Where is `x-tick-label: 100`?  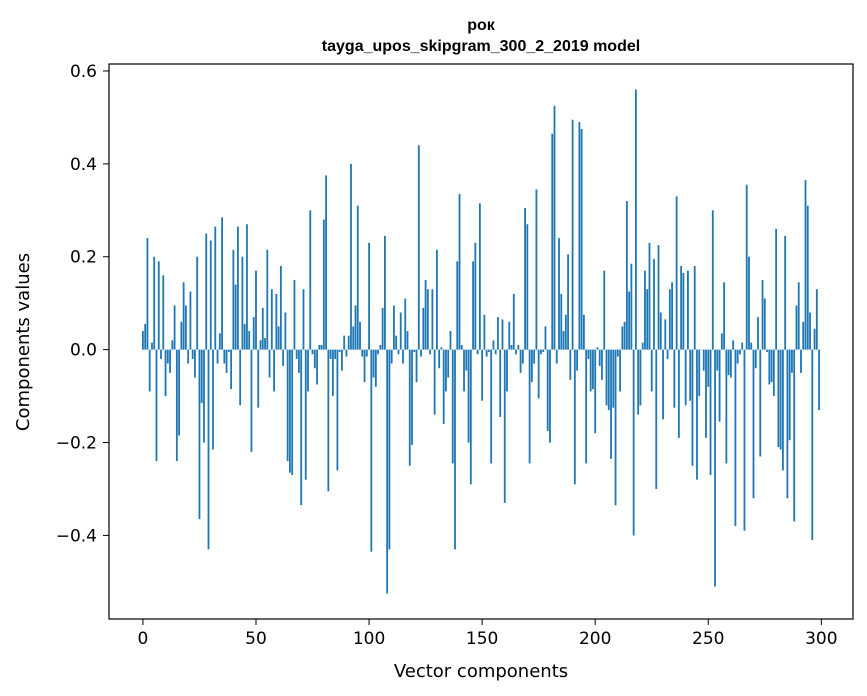
x-tick-label: 100 is located at coordinates (369, 639).